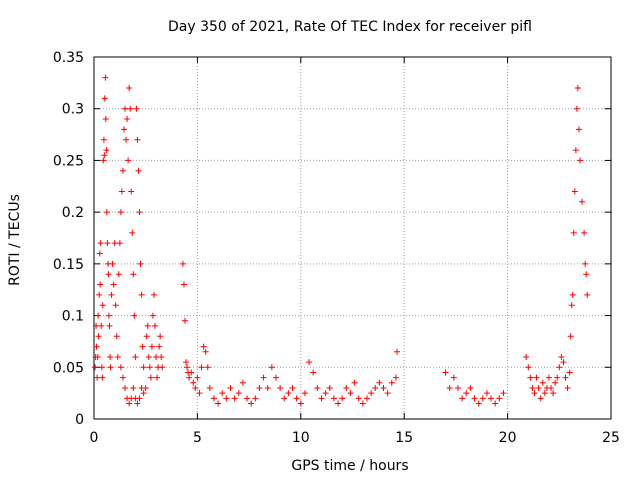 Image resolution: width=640 pixels, height=485 pixels. What do you see at coordinates (404, 438) in the screenshot?
I see `x-tick-label: 15` at bounding box center [404, 438].